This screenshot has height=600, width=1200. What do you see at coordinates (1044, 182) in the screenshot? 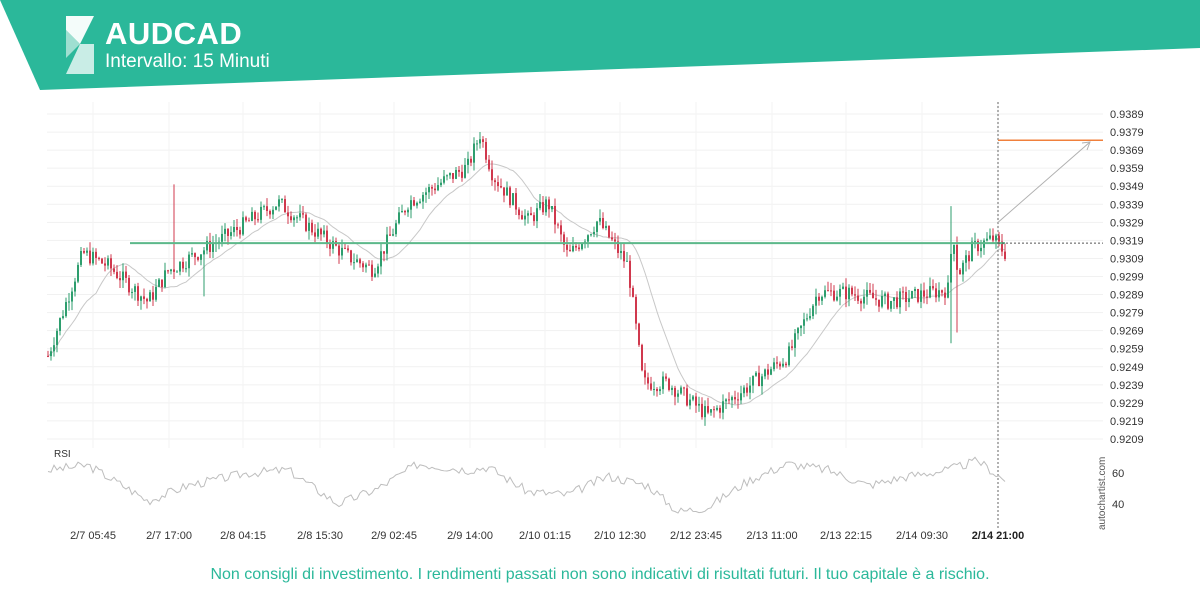
I see `forecast-arrow-line` at bounding box center [1044, 182].